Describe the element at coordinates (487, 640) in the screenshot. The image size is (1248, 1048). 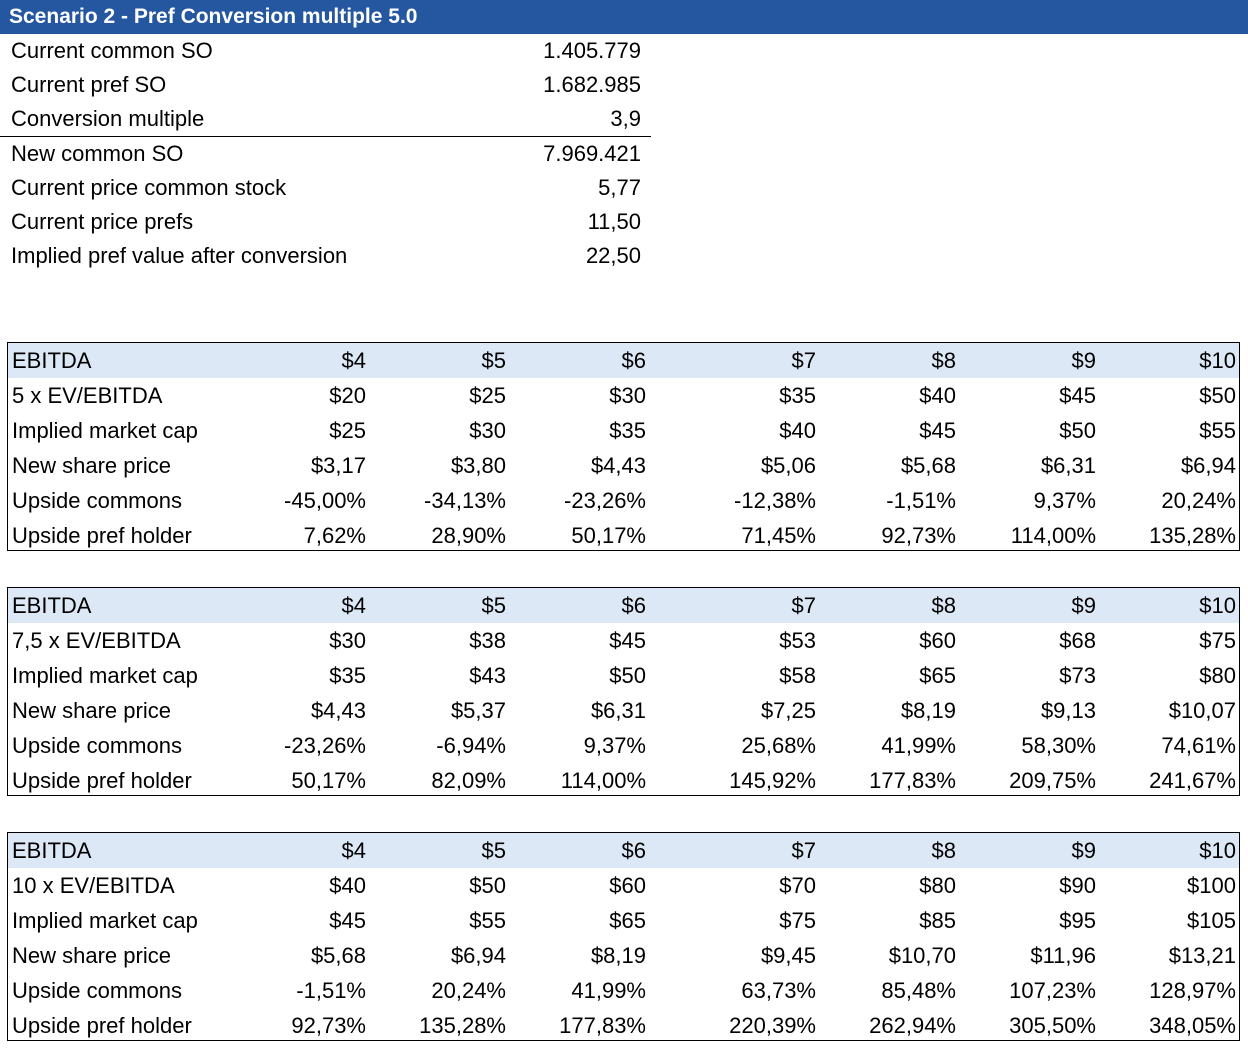
I see `table-cell: $38` at that location.